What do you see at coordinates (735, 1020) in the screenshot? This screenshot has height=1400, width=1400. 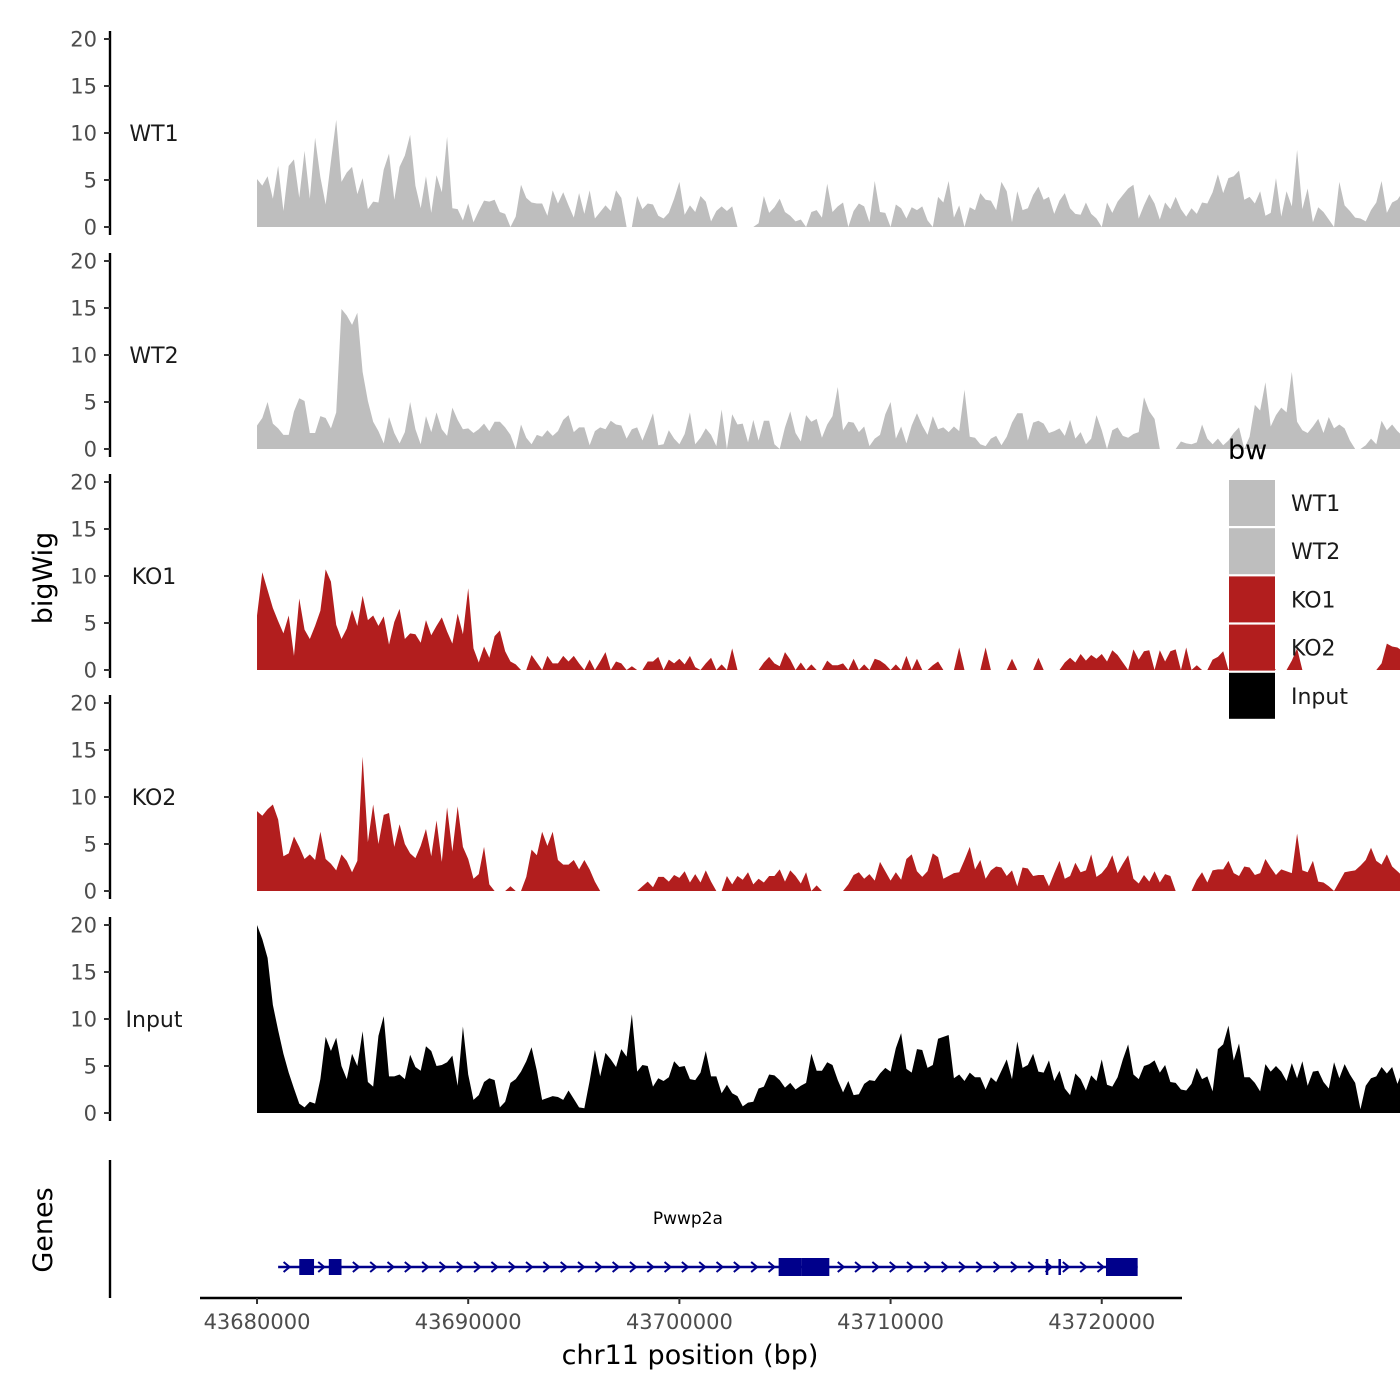 I see `track-input: 0 5 10 15 20 Input` at bounding box center [735, 1020].